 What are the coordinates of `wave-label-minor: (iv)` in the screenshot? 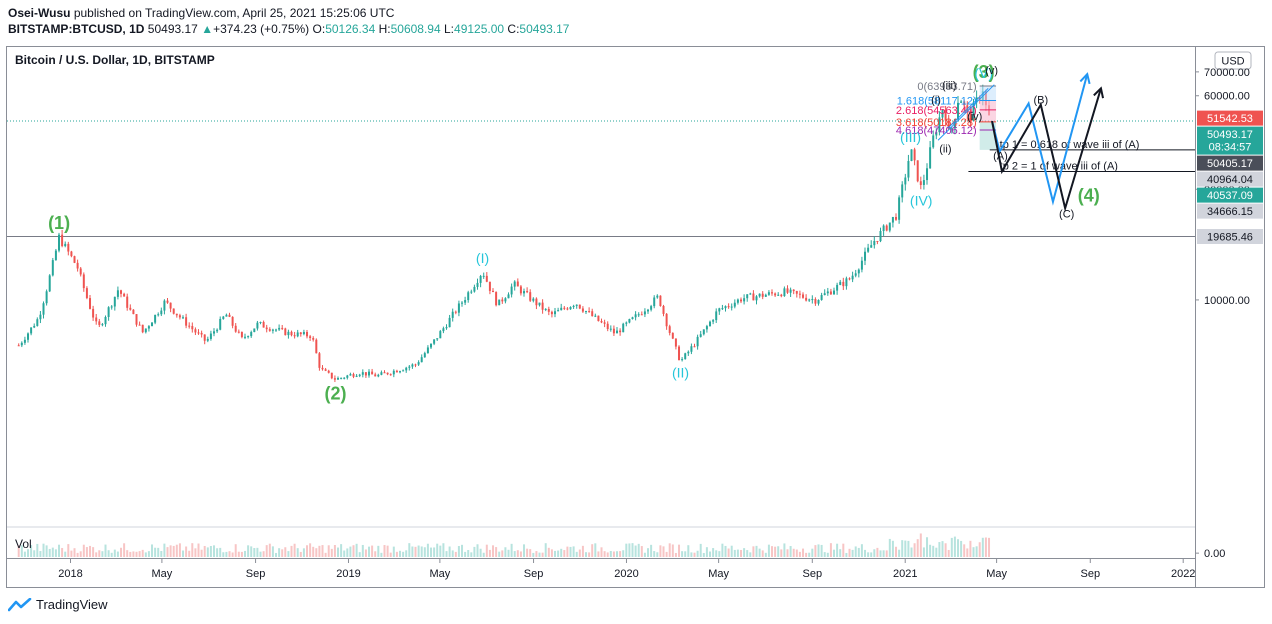 It's located at (974, 117).